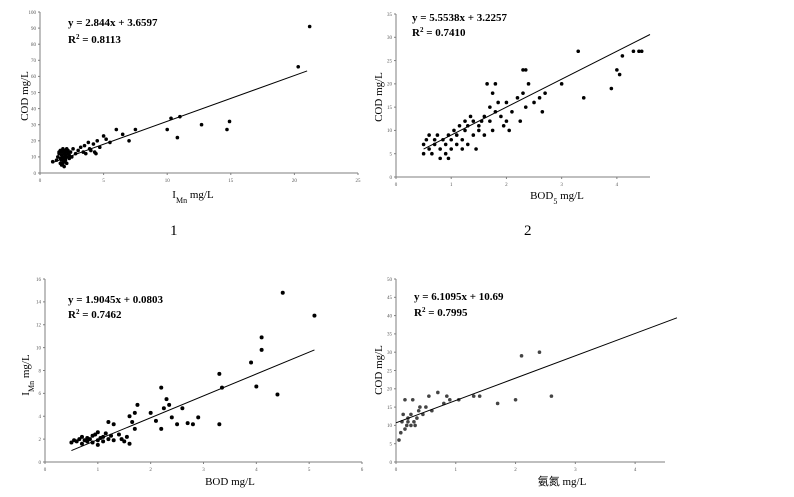 The width and height of the screenshot is (794, 497). I want to click on regression-equation: y = 2.844x + 3.6597, so click(113, 23).